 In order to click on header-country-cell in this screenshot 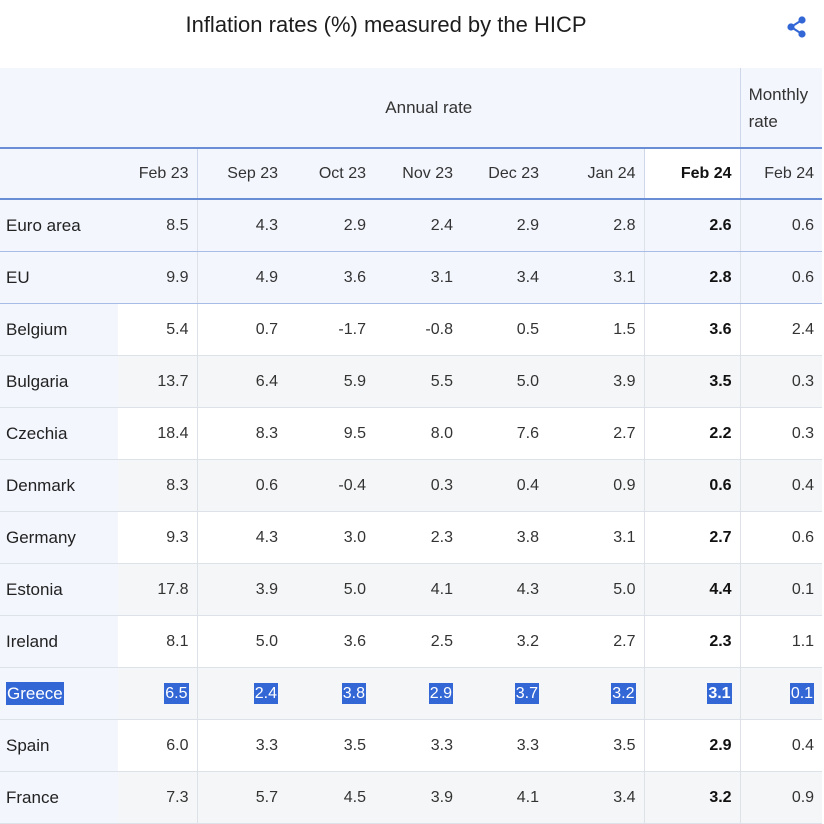, I will do `click(59, 174)`.